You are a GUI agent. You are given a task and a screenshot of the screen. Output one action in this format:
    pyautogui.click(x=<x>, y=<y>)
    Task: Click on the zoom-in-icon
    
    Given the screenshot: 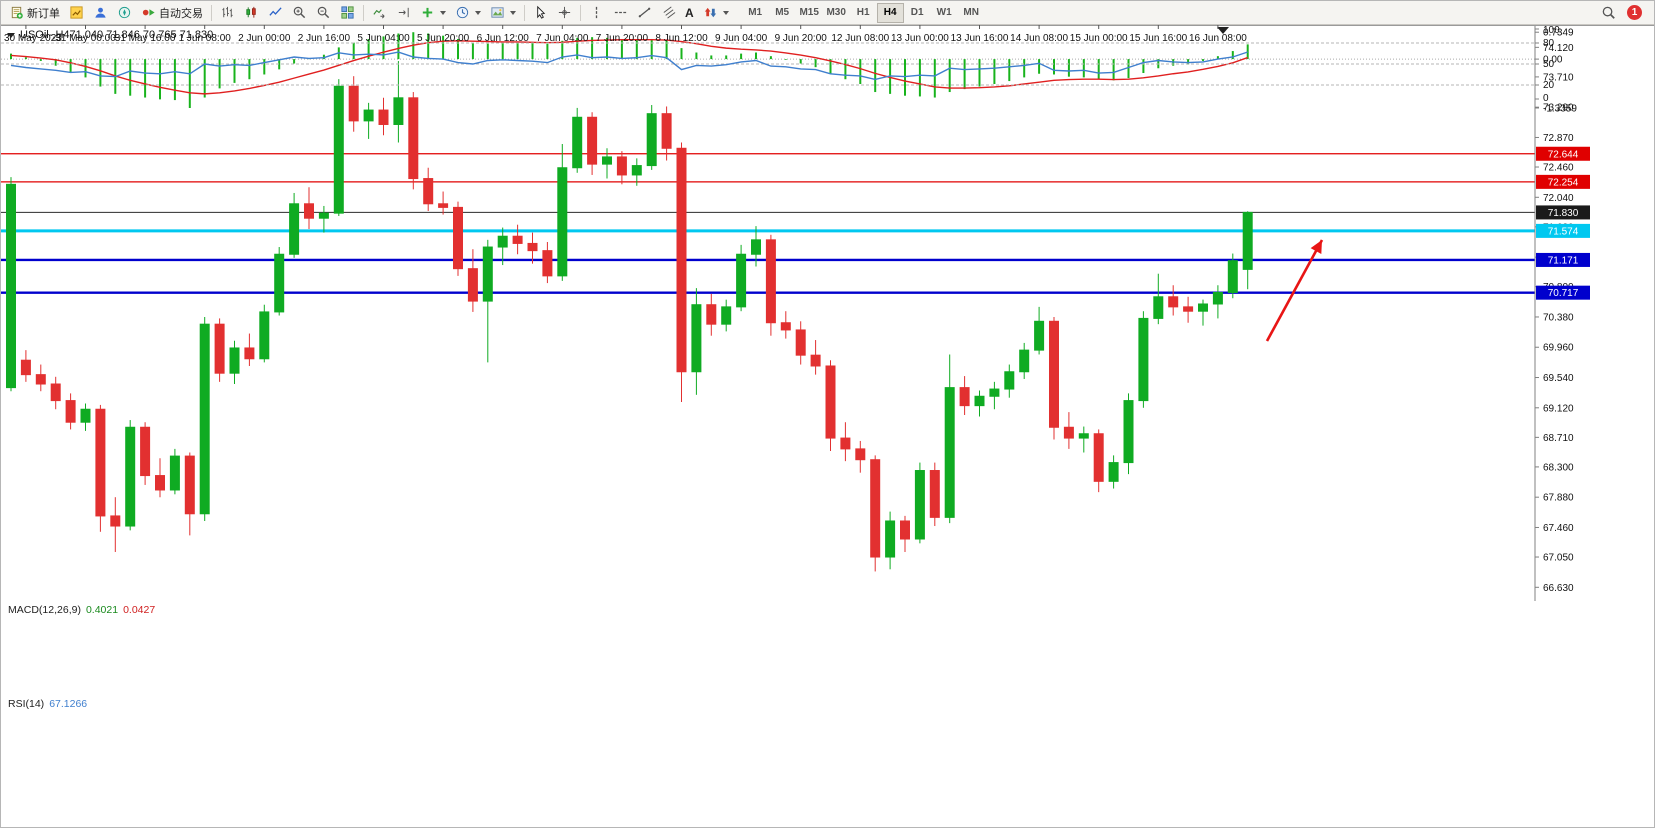 What is the action you would take?
    pyautogui.click(x=299, y=12)
    